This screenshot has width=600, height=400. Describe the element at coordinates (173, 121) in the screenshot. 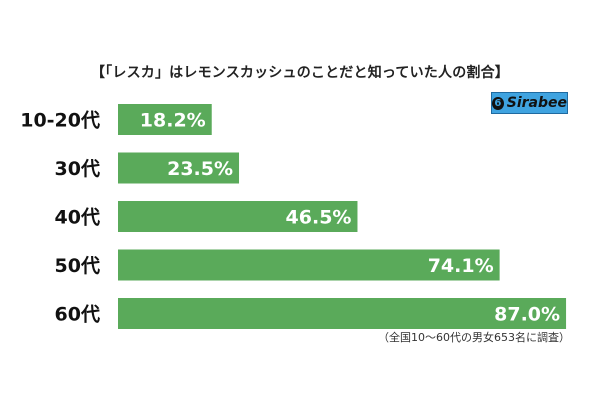

I see `data-label-0: 18.2%` at that location.